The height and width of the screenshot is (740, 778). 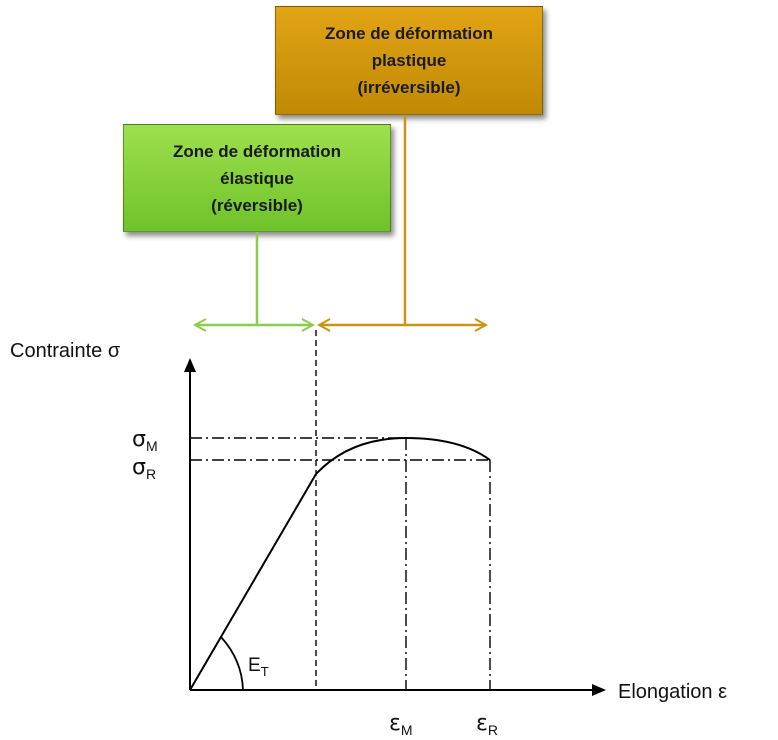 What do you see at coordinates (257, 205) in the screenshot?
I see `elastic-zone-line3: (réversible)` at bounding box center [257, 205].